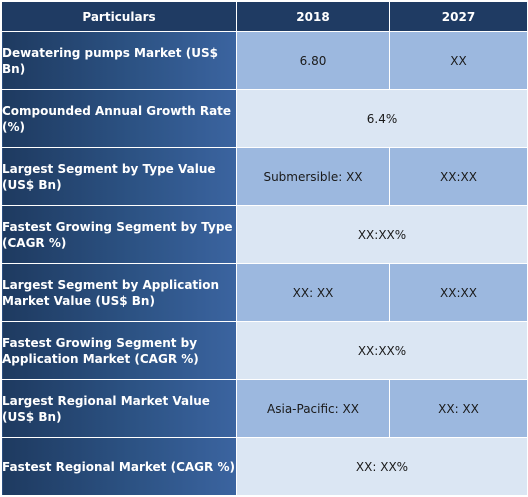  I want to click on row-label-cagr: Compounded Annual Growth Rate (%), so click(119, 118).